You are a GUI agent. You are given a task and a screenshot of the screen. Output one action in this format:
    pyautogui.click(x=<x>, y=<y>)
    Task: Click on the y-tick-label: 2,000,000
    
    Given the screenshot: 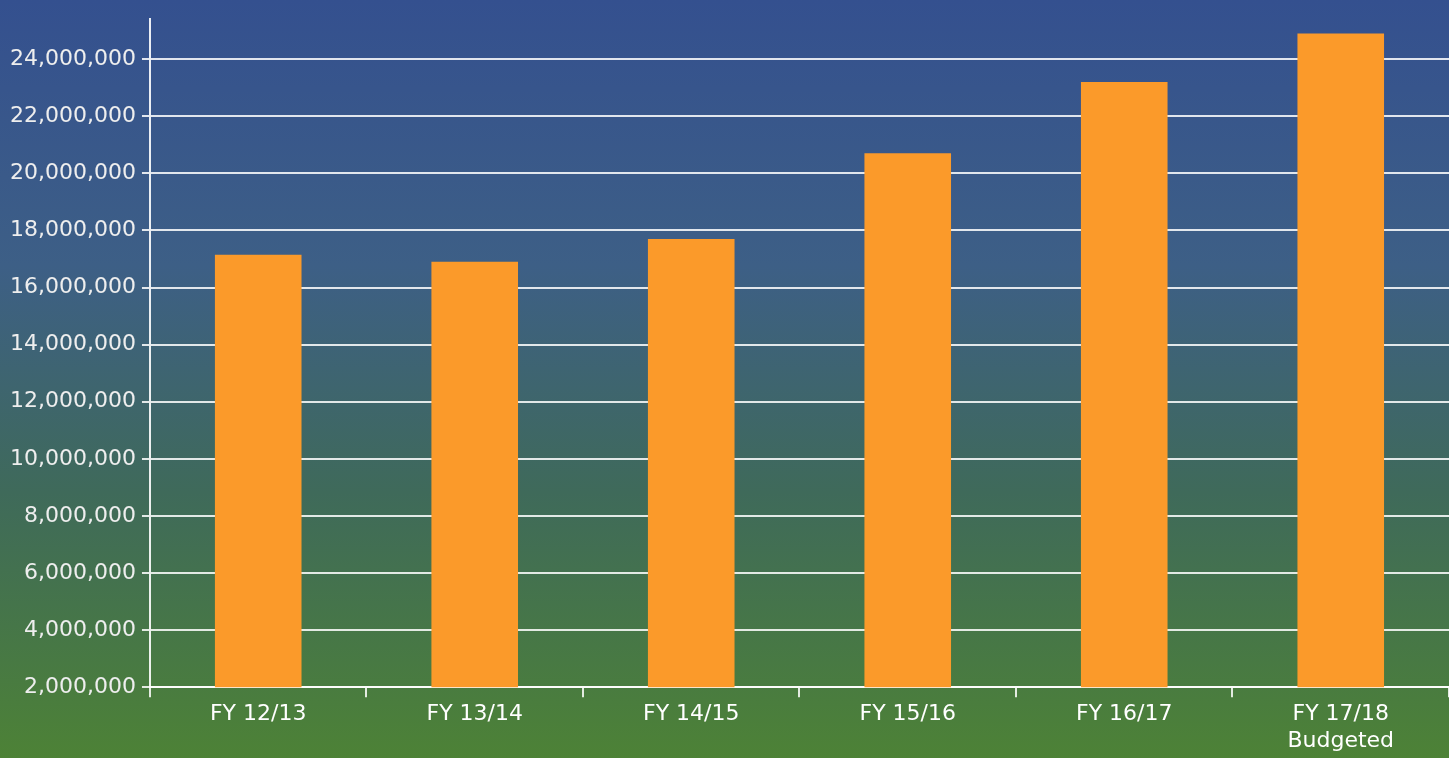 What is the action you would take?
    pyautogui.click(x=79, y=685)
    